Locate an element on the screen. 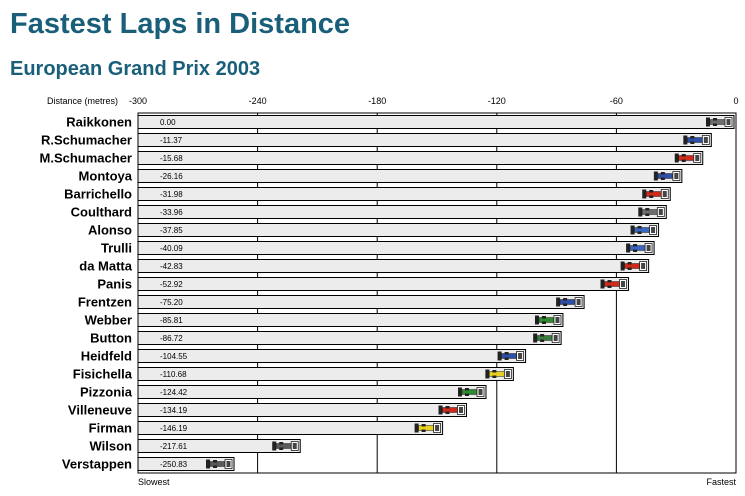  category-label: Raikkonen is located at coordinates (99, 122).